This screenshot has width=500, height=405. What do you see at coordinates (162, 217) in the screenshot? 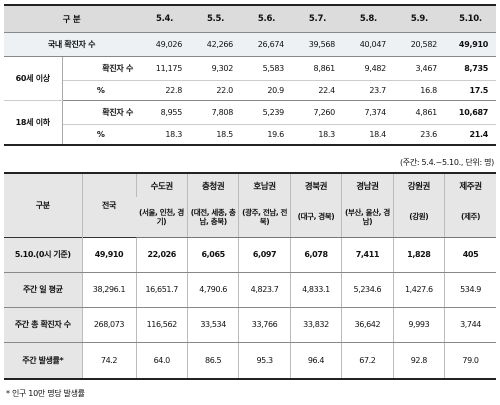
I see `region-subtitle: (서울, 인천, 경기)` at bounding box center [162, 217].